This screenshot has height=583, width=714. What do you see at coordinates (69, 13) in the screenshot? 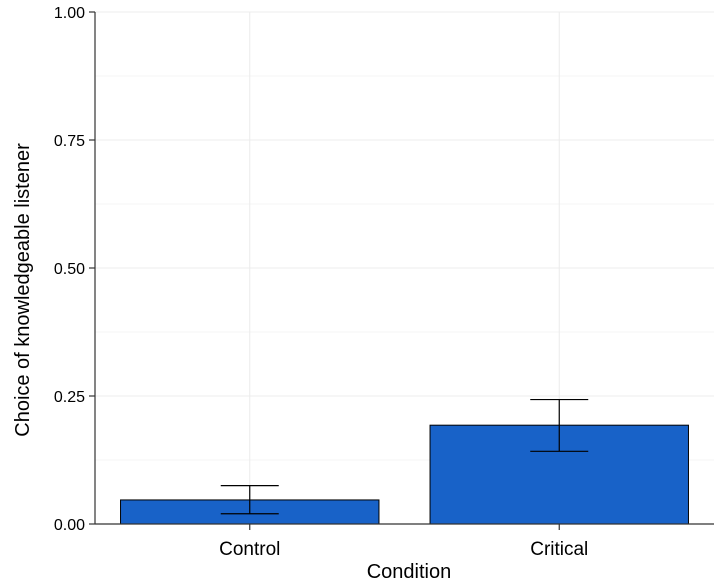
I see `y-tick-label: 1.00` at bounding box center [69, 13].